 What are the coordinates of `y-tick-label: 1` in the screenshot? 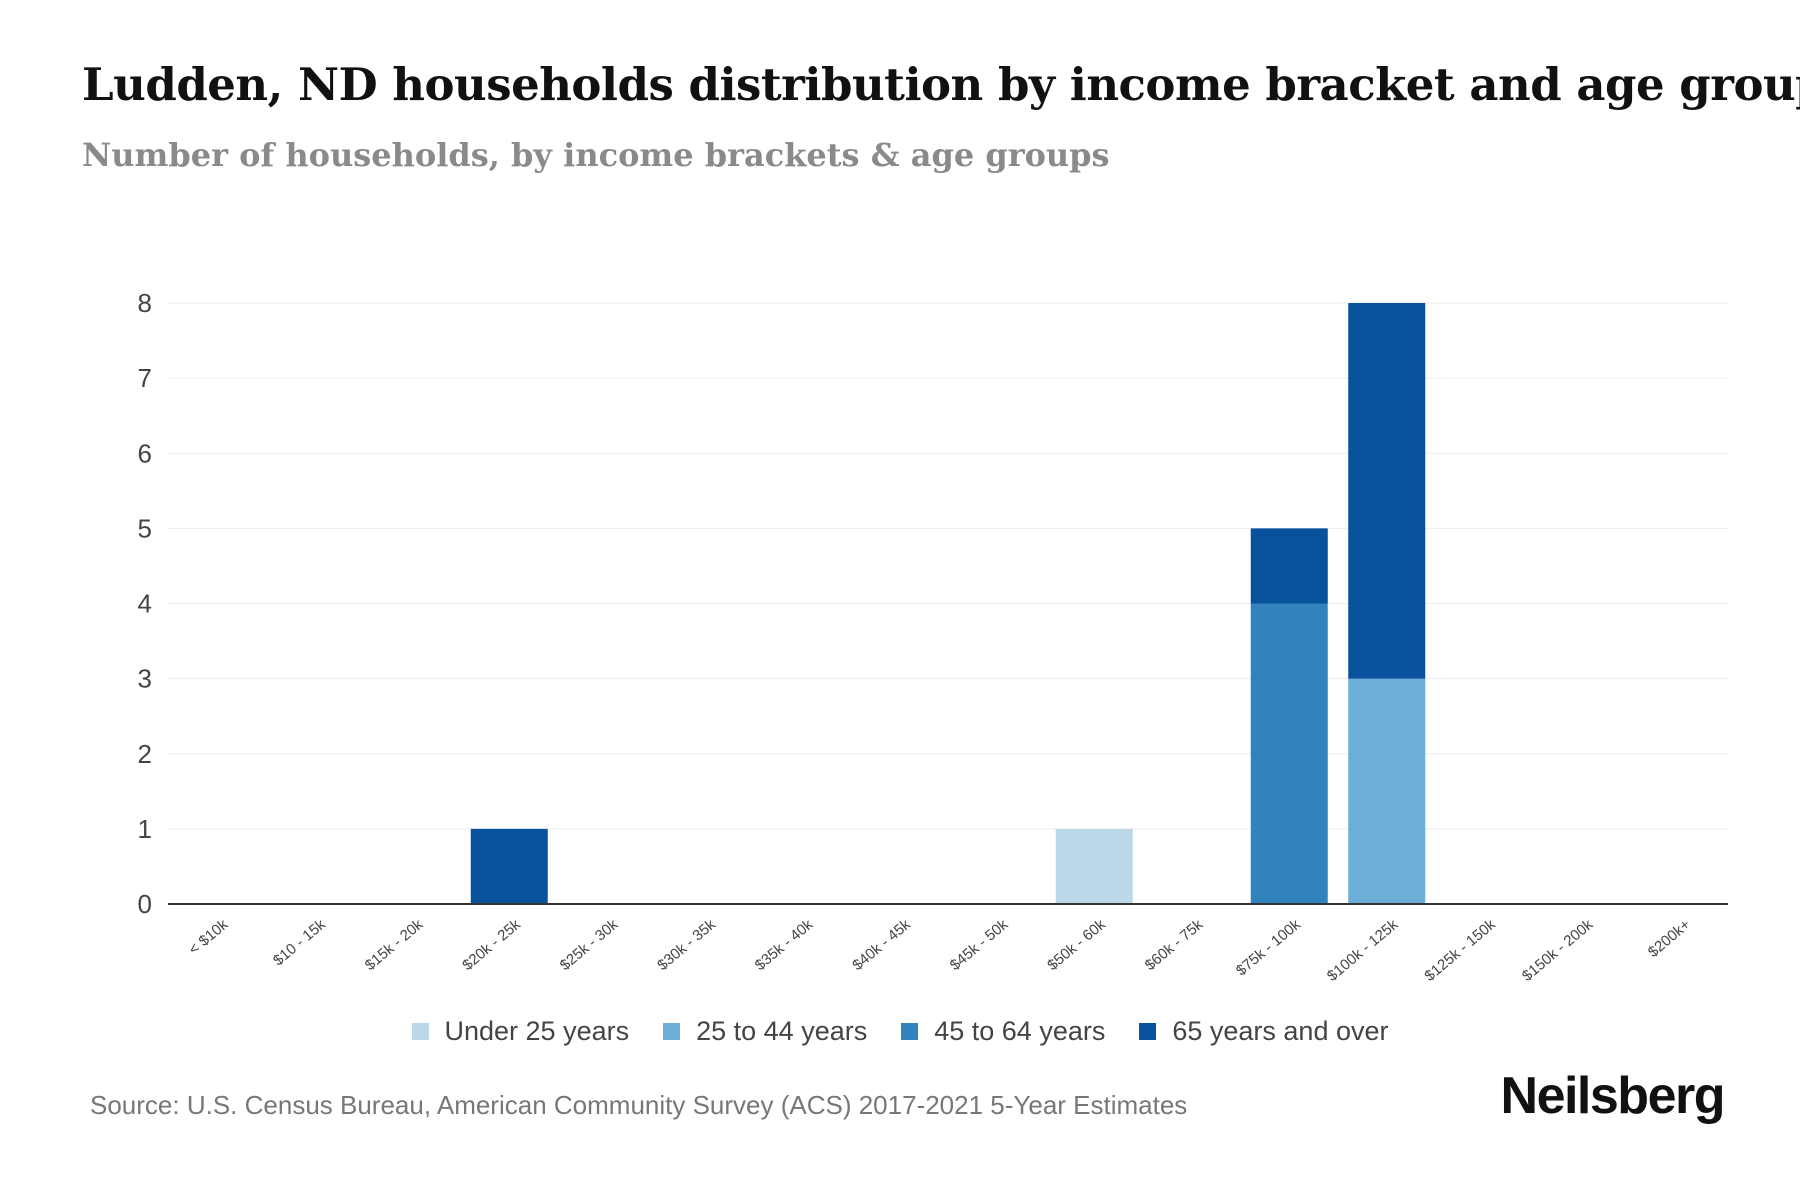 It's located at (145, 829).